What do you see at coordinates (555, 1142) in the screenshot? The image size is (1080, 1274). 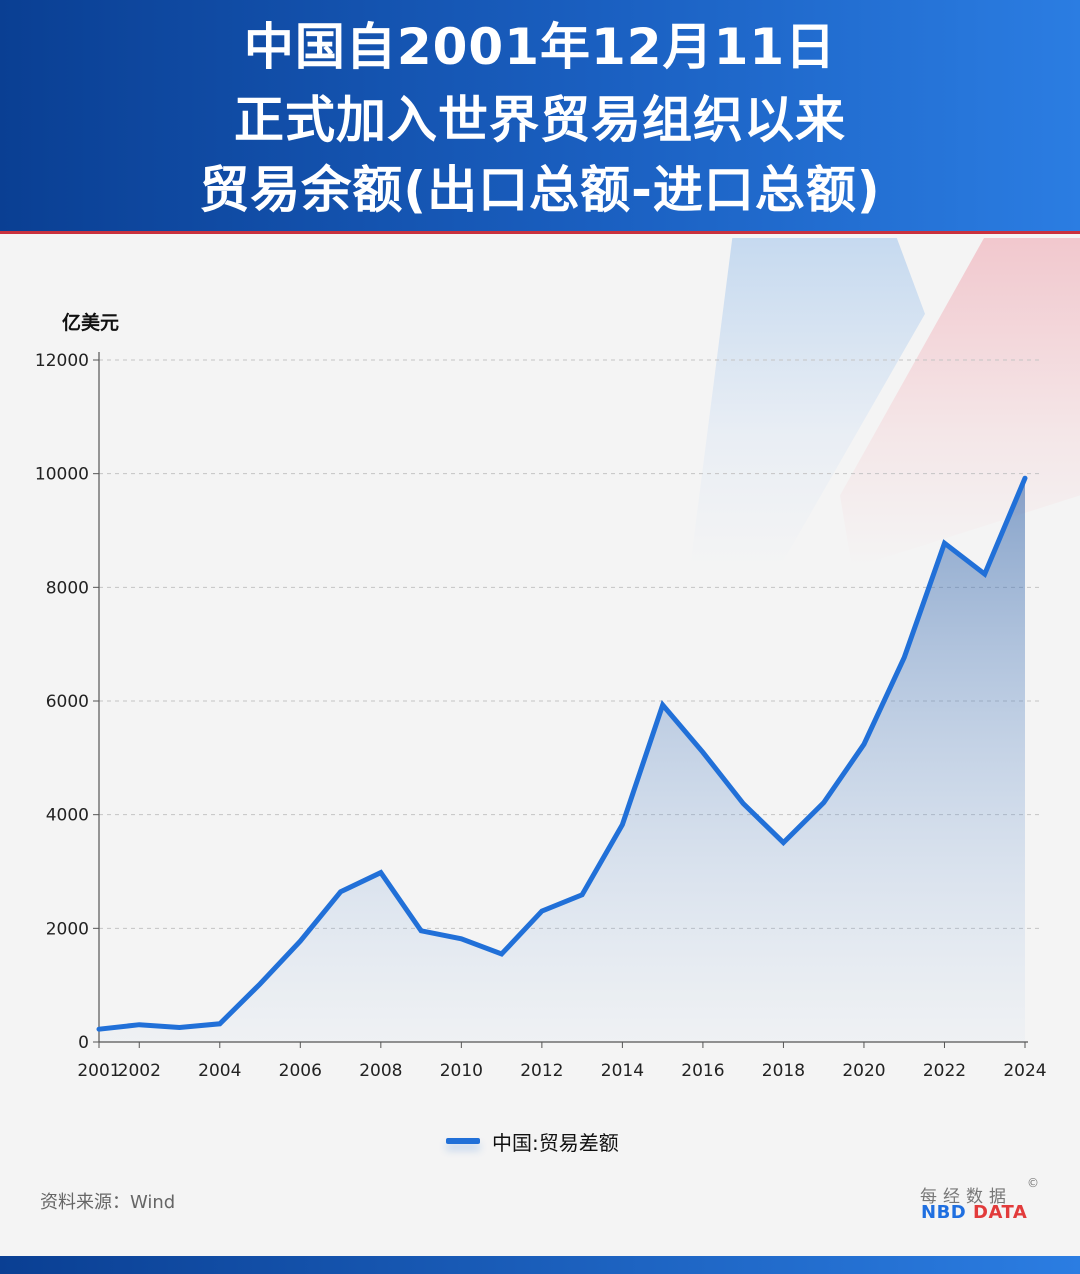 I see `legend-label: 中国:贸易差额` at bounding box center [555, 1142].